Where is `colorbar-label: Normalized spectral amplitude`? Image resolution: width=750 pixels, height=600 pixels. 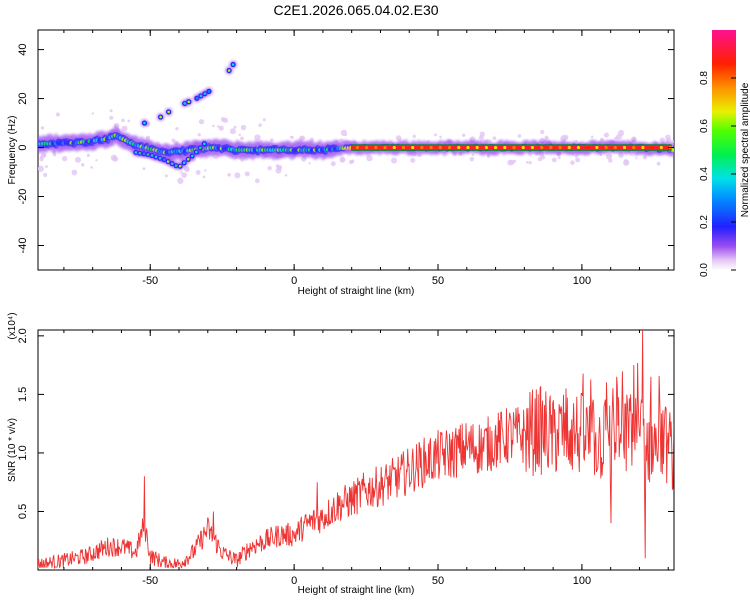 colorbar-label: Normalized spectral amplitude is located at coordinates (745, 149).